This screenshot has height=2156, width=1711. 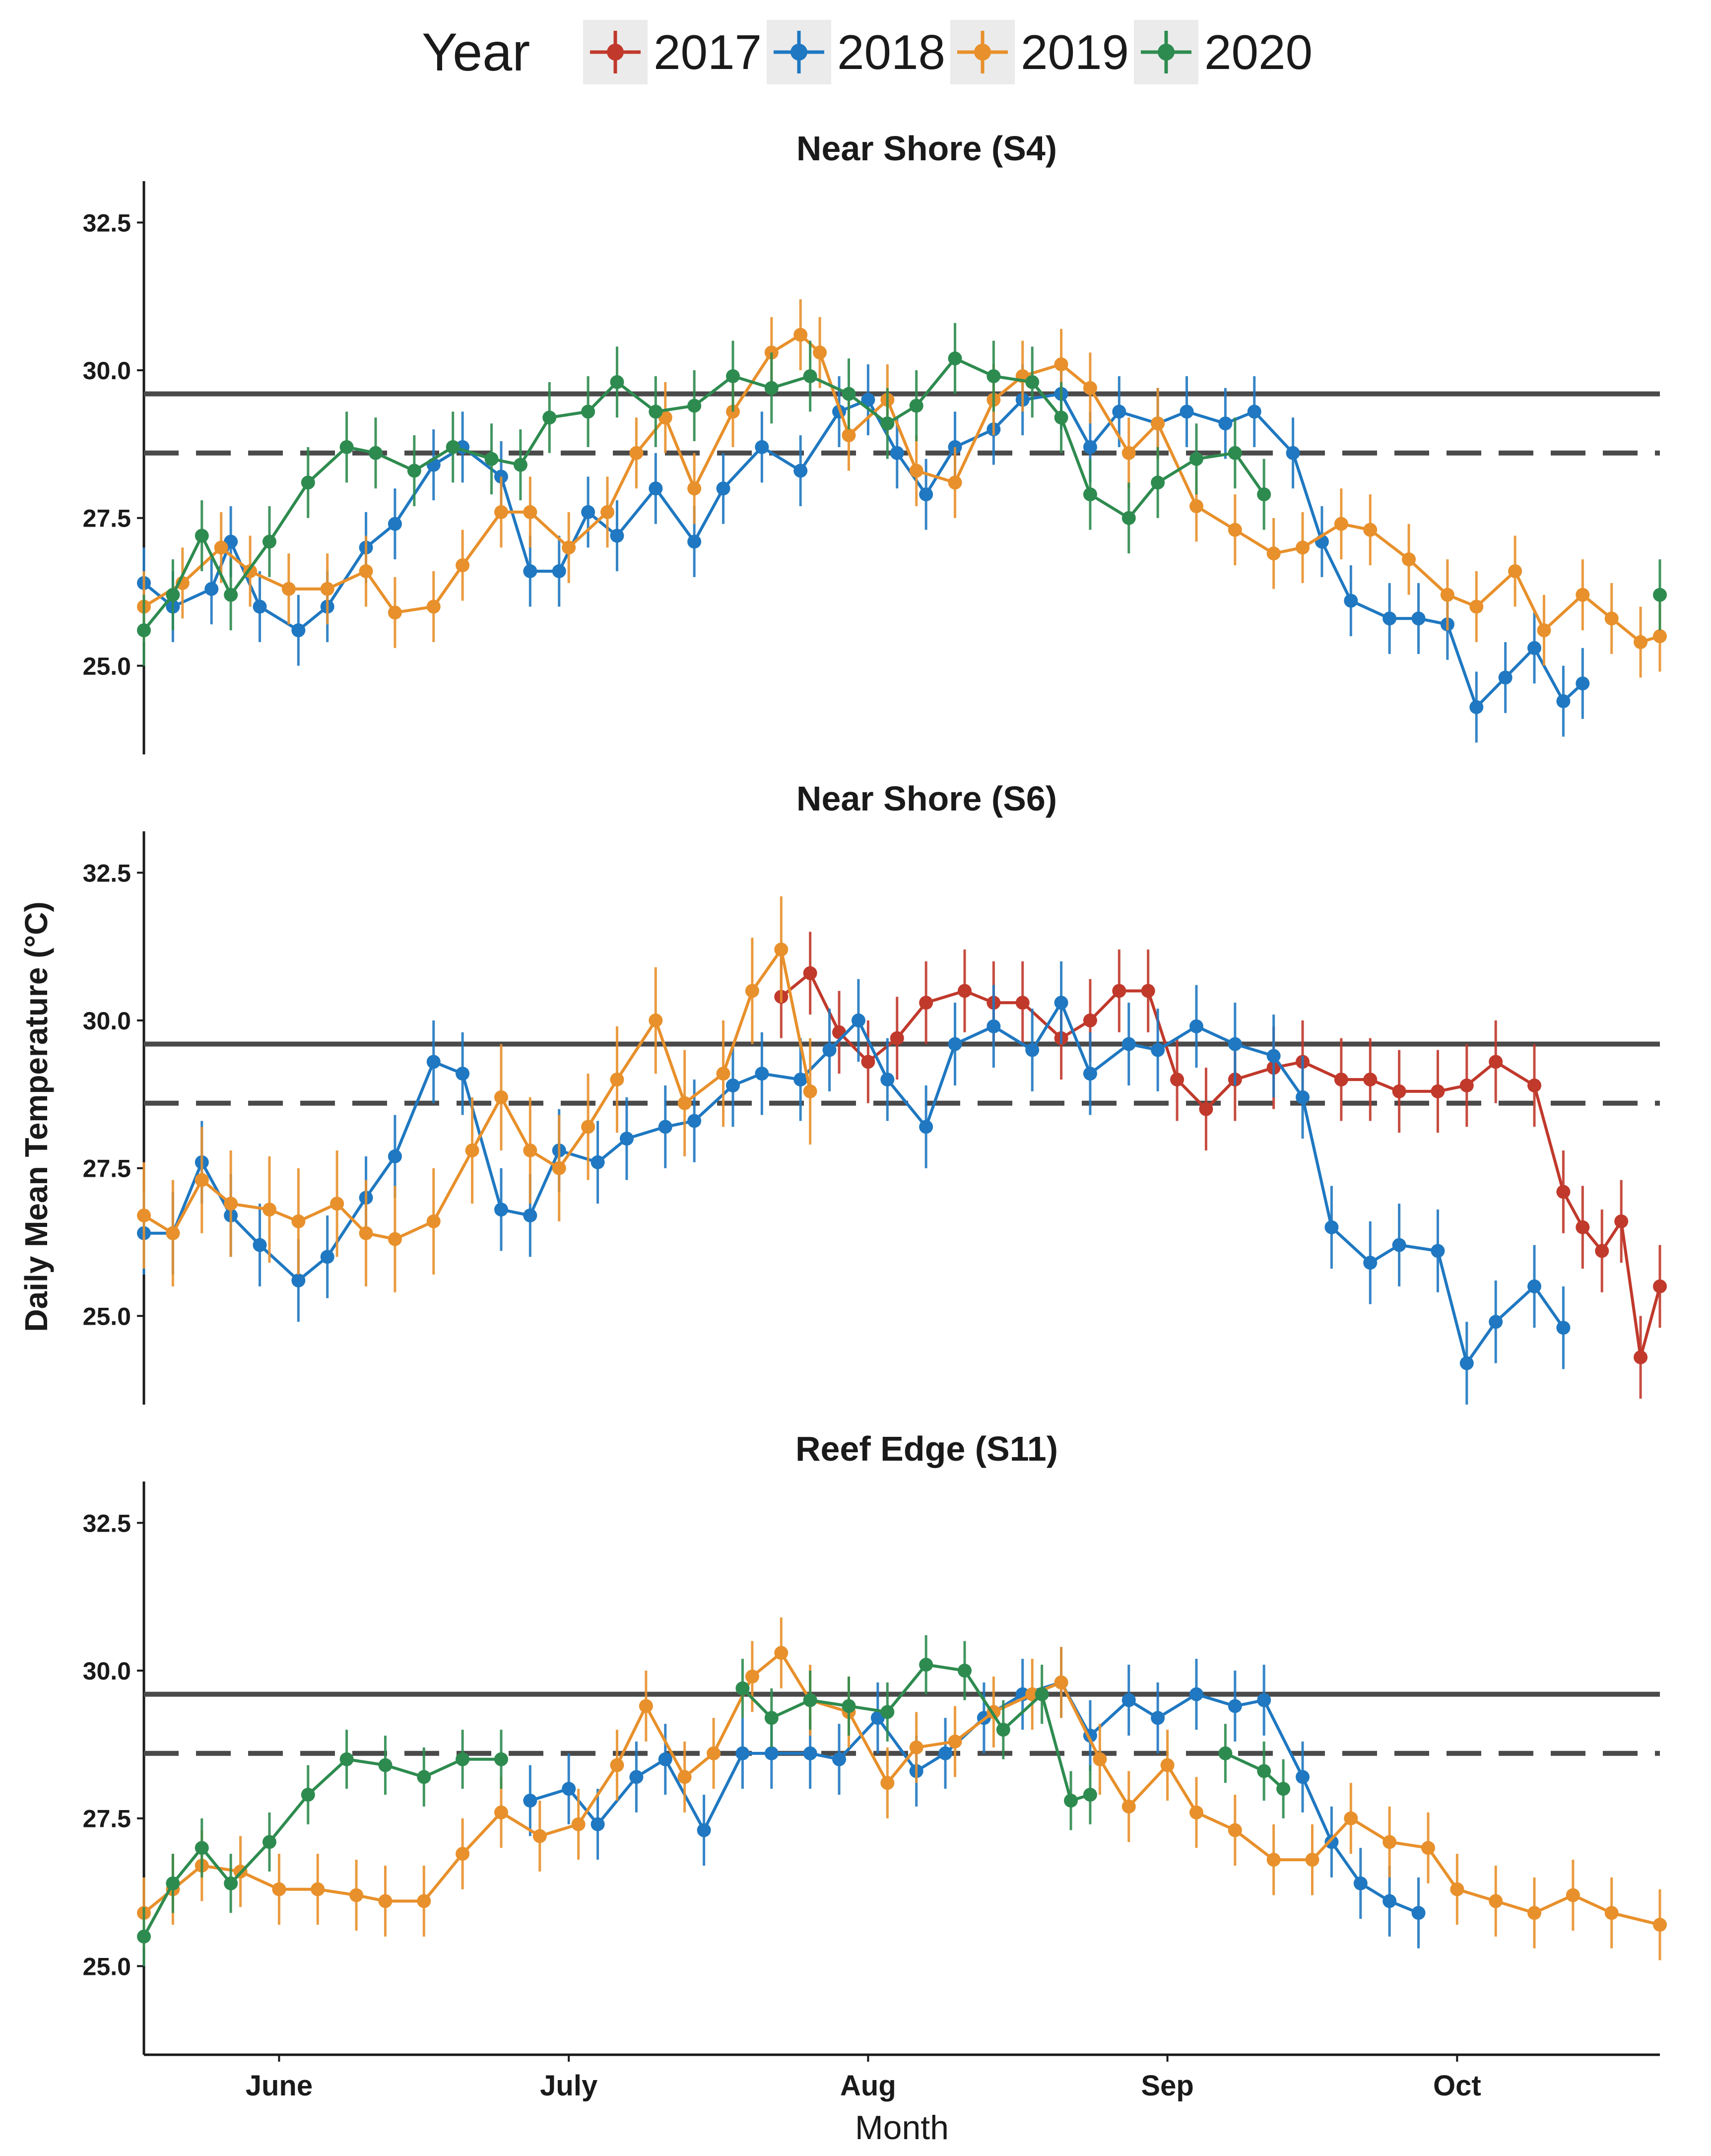 I want to click on series-2019, so click(x=477, y=1094).